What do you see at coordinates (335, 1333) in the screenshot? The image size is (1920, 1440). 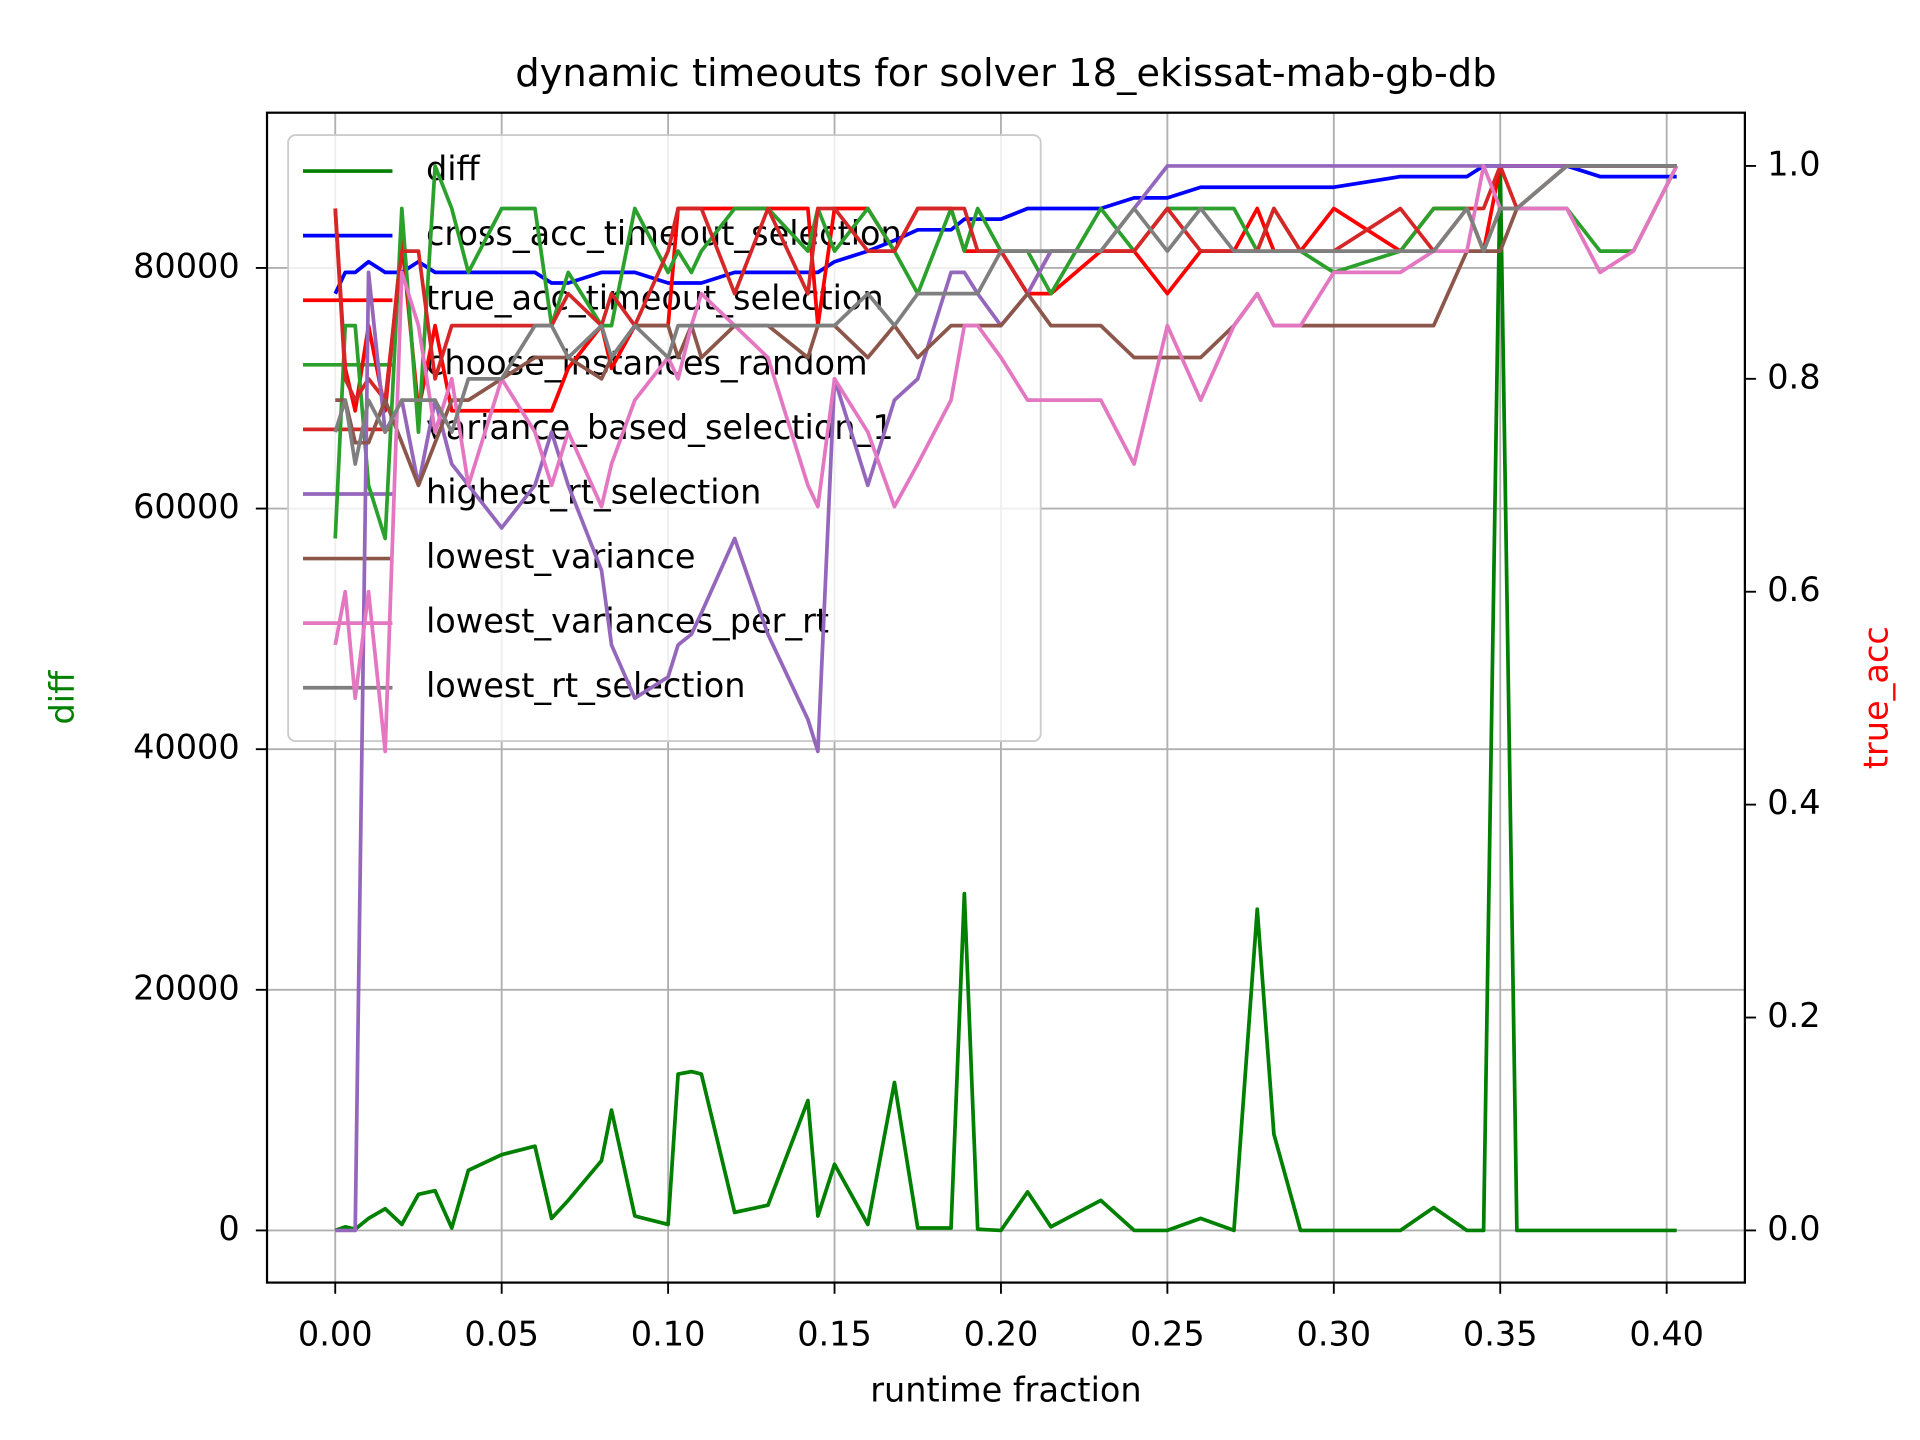 I see `x-tick-label: 0.00` at bounding box center [335, 1333].